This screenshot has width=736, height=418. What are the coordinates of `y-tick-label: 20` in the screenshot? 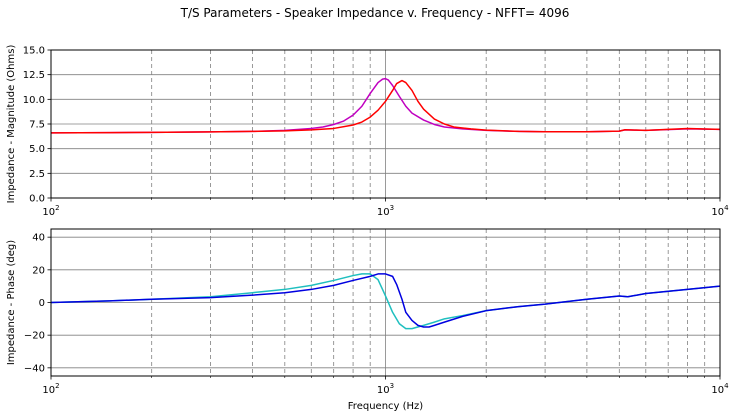 It's located at (38, 270).